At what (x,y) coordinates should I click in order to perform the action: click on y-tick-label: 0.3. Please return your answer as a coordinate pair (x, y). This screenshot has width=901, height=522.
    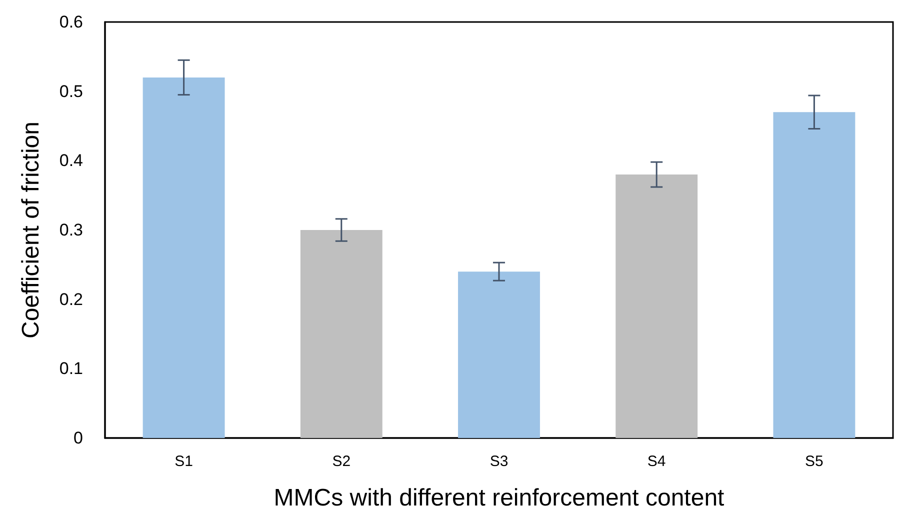
    Looking at the image, I should click on (71, 230).